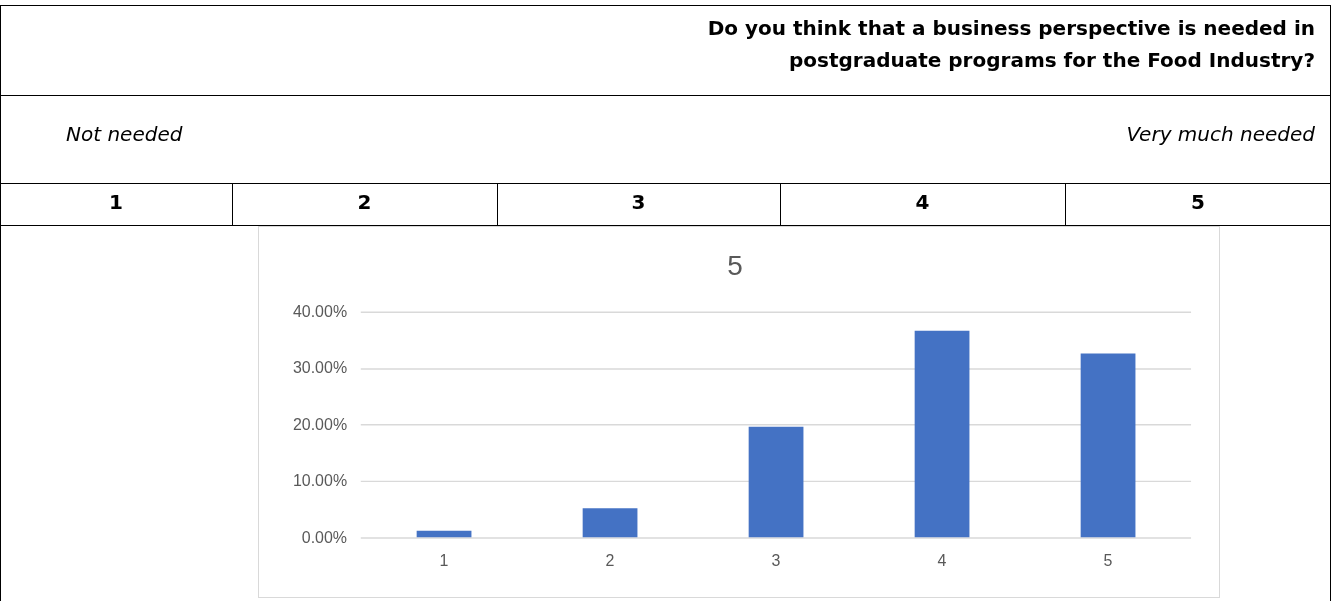 The image size is (1333, 601). What do you see at coordinates (610, 560) in the screenshot?
I see `x-tick-label: 2` at bounding box center [610, 560].